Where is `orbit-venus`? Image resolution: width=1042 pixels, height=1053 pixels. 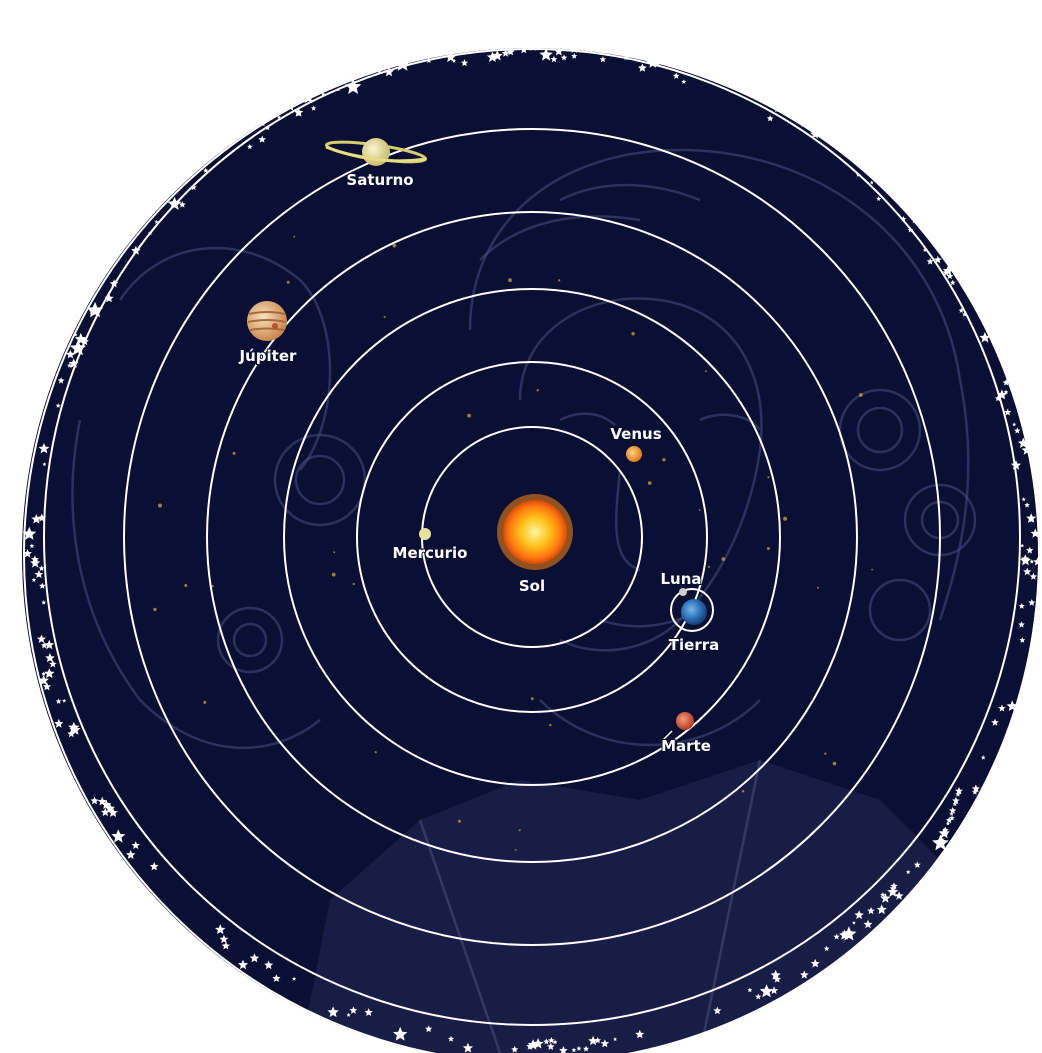 orbit-venus is located at coordinates (532, 537).